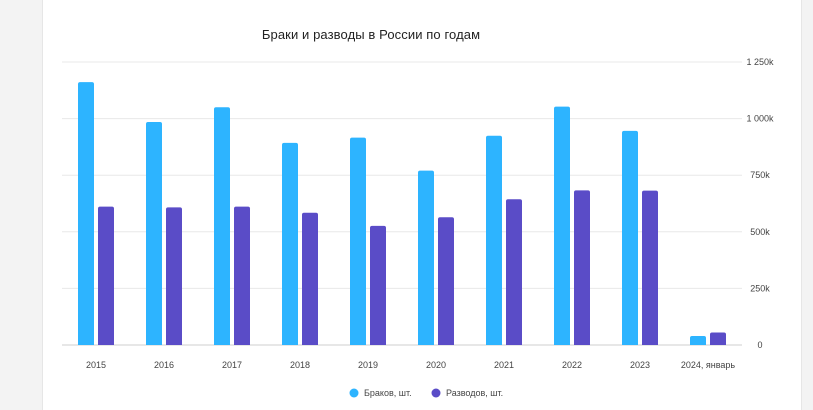  I want to click on x-tick-label: 2015, so click(96, 365).